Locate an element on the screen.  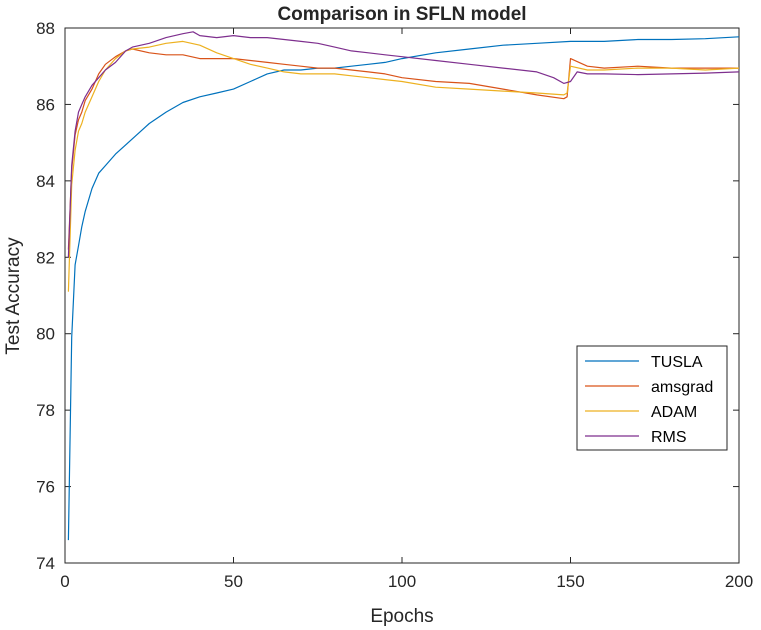
y-tick-label: 74 is located at coordinates (45, 563).